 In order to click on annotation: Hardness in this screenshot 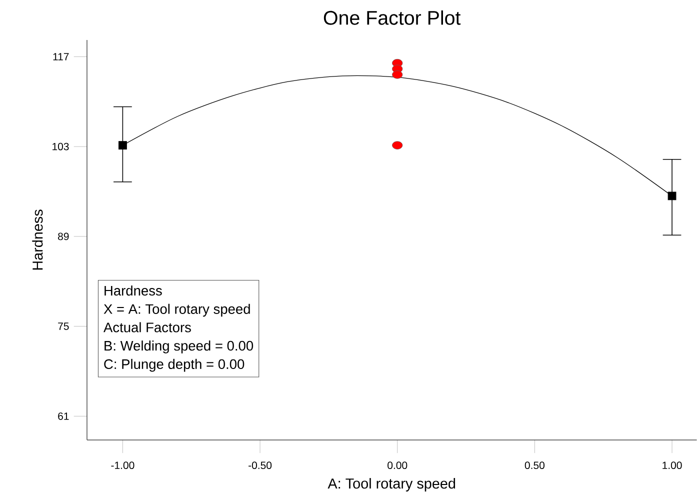, I will do `click(133, 291)`.